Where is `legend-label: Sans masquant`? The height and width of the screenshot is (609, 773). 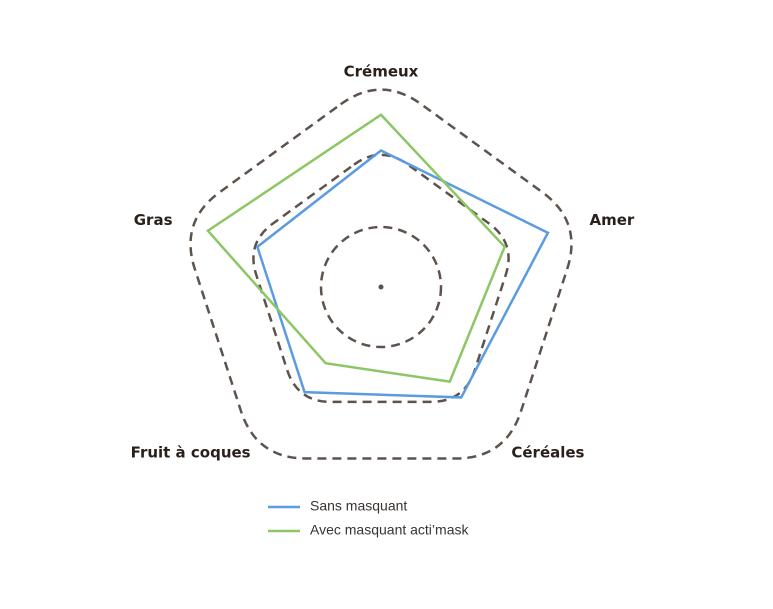 legend-label: Sans masquant is located at coordinates (358, 506).